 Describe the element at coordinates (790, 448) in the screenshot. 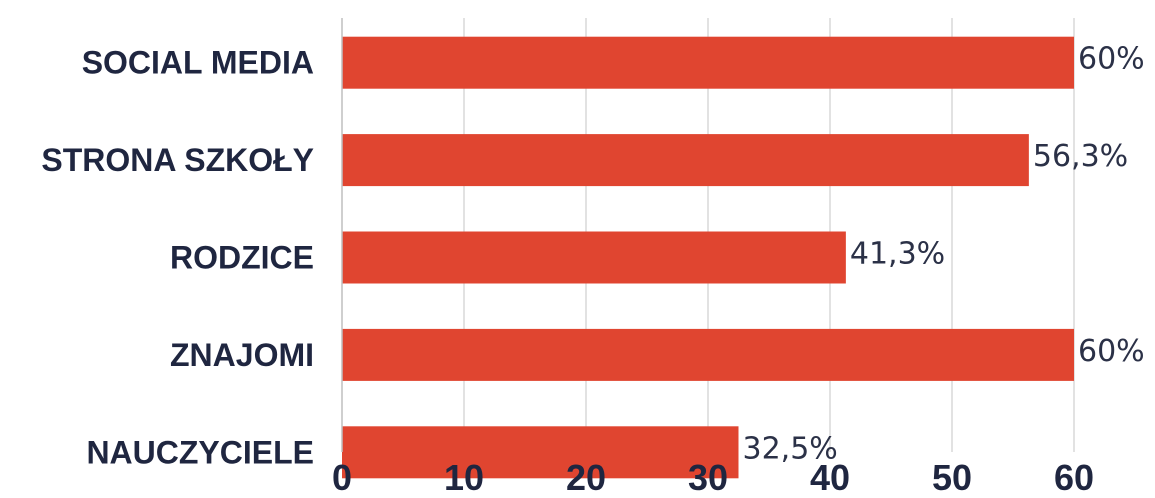

I see `data-label-5: 32,5%` at that location.